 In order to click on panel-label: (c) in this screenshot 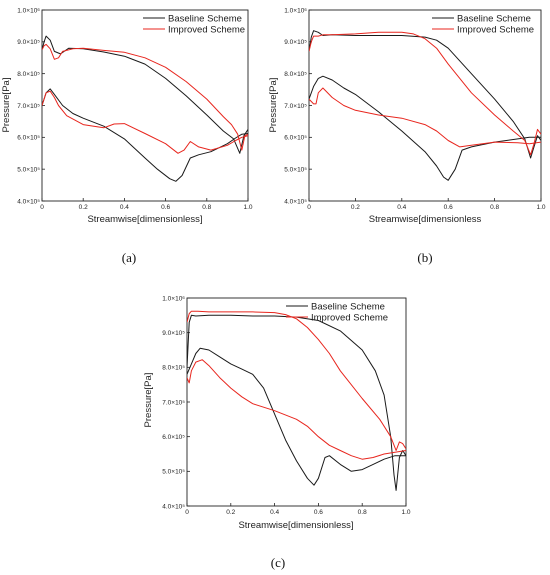, I will do `click(278, 562)`.